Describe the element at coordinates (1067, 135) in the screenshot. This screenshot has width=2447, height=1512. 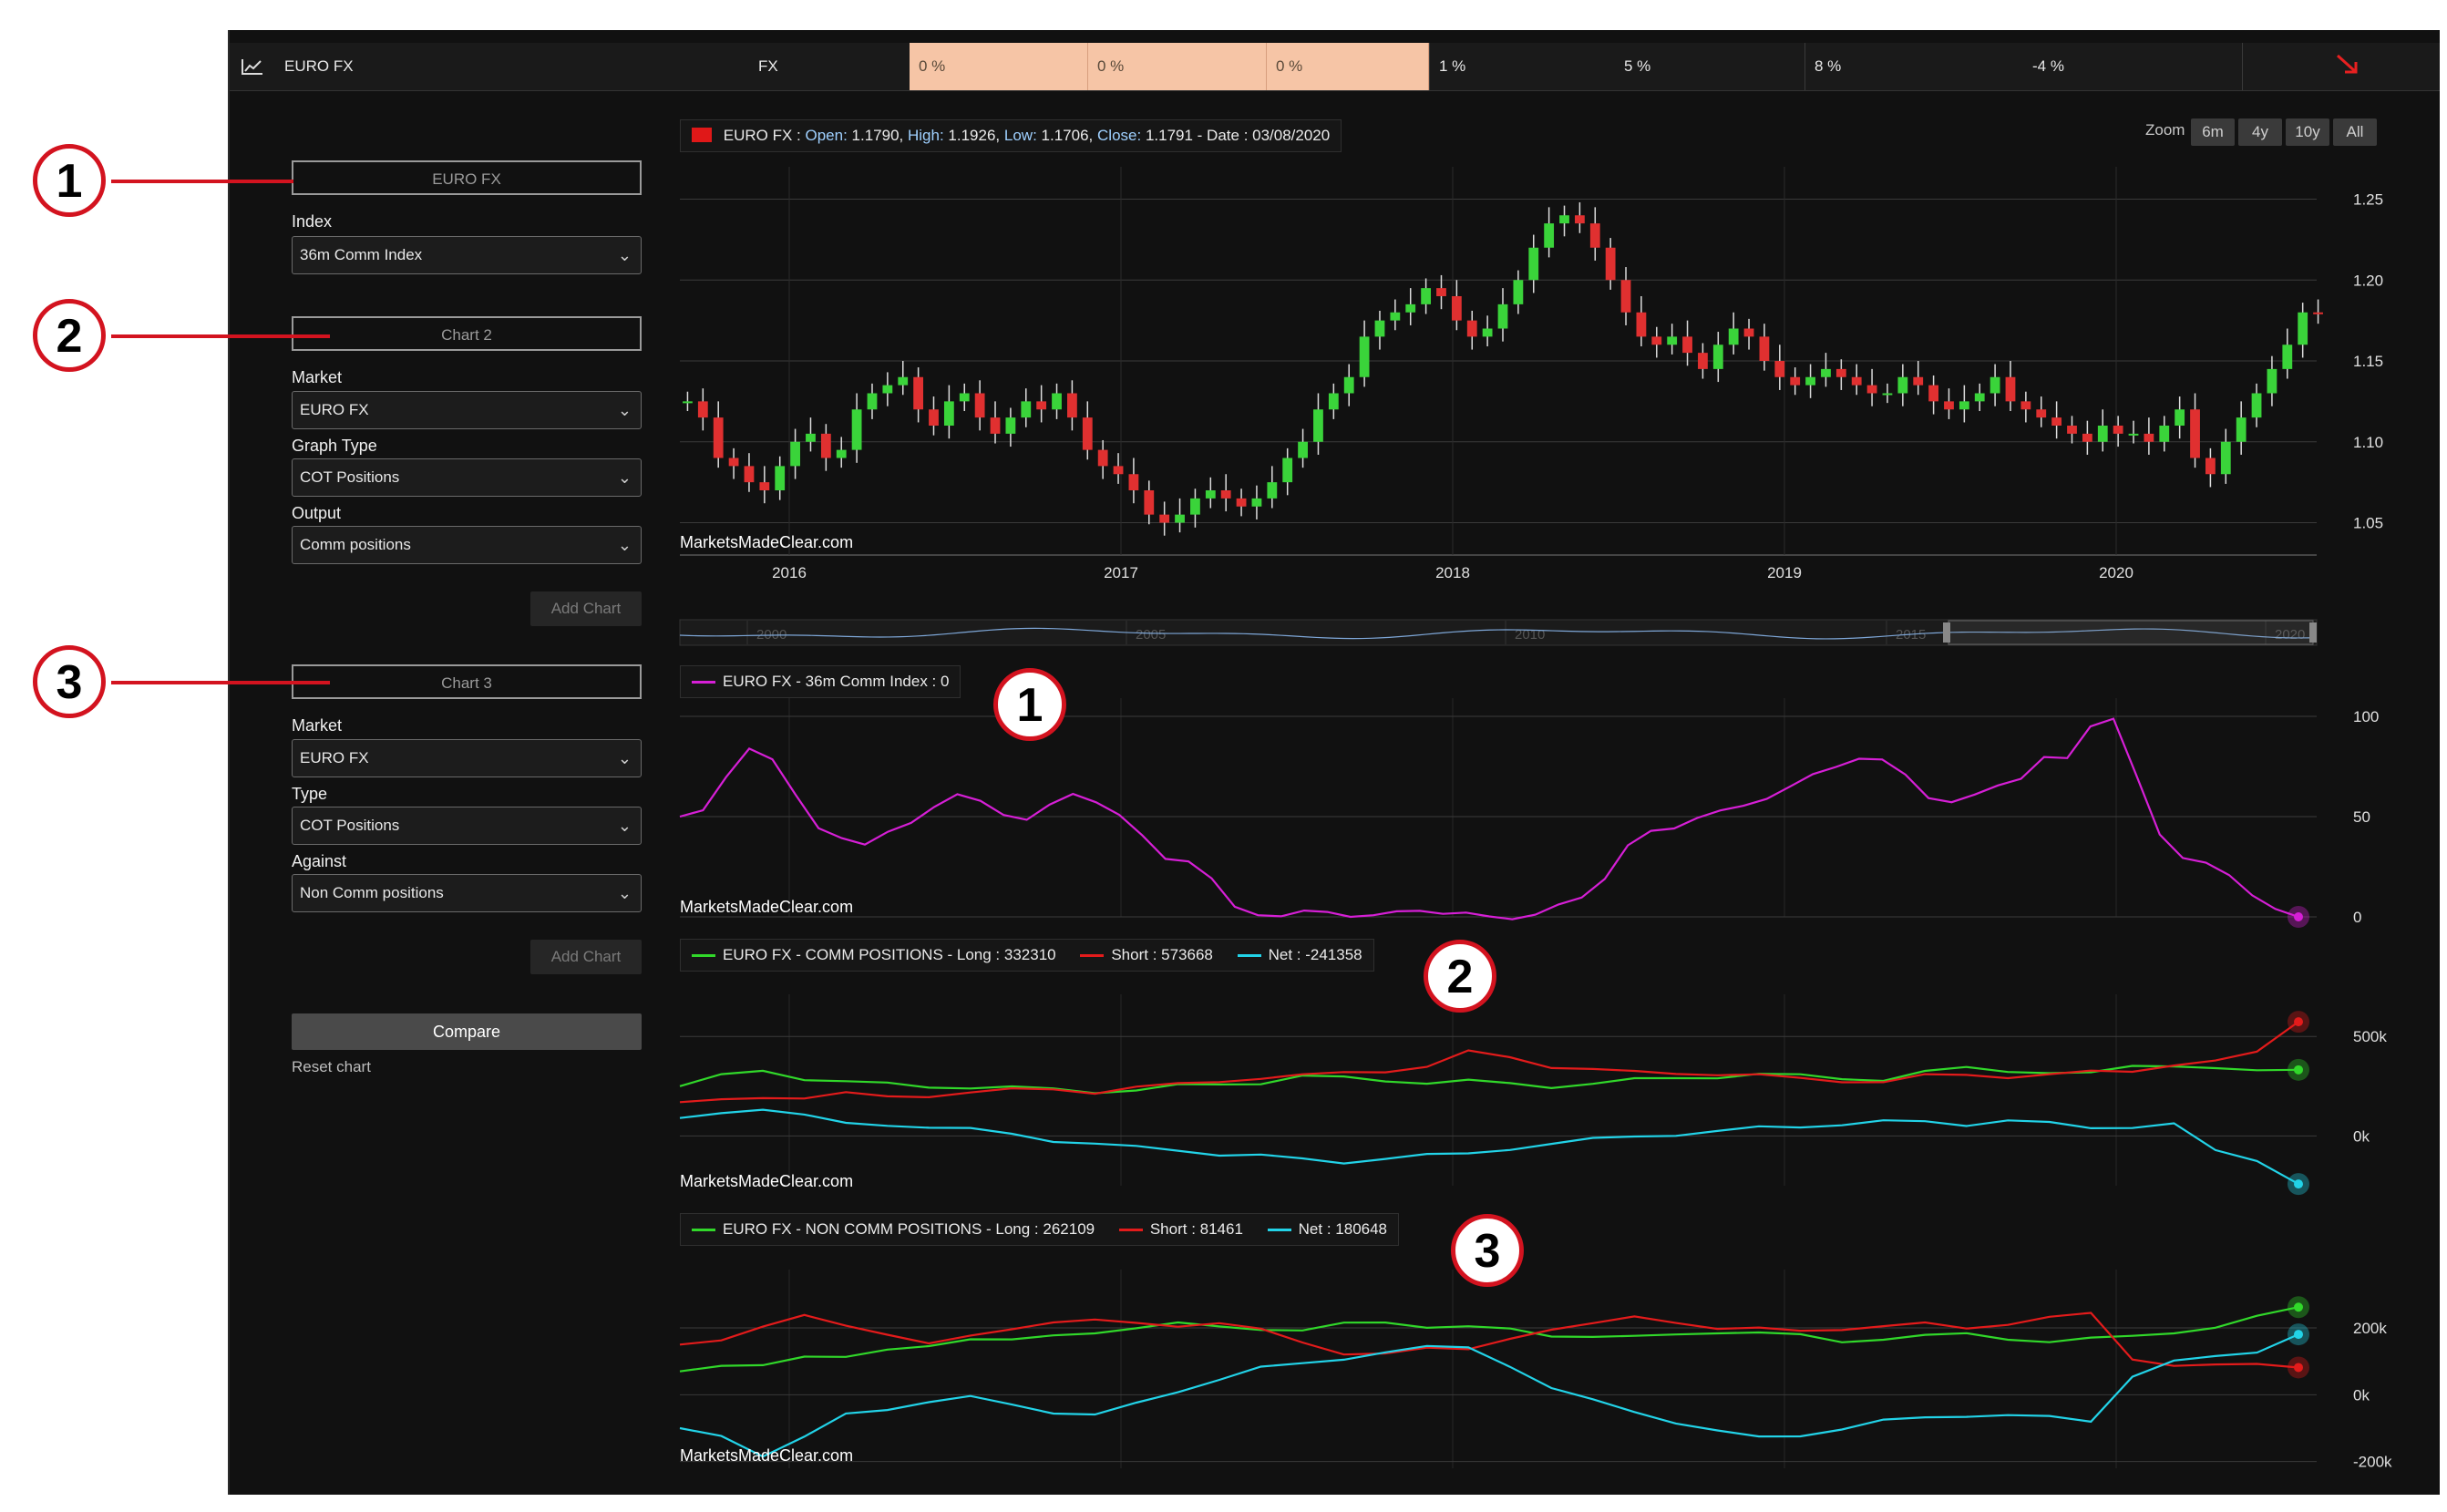
I see `low-value: 1.1706,` at that location.